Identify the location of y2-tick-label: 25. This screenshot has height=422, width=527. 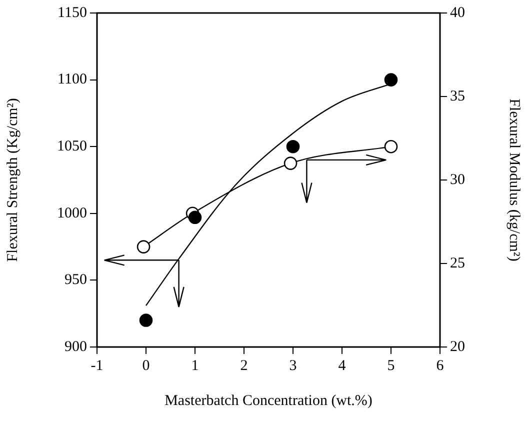
(457, 263).